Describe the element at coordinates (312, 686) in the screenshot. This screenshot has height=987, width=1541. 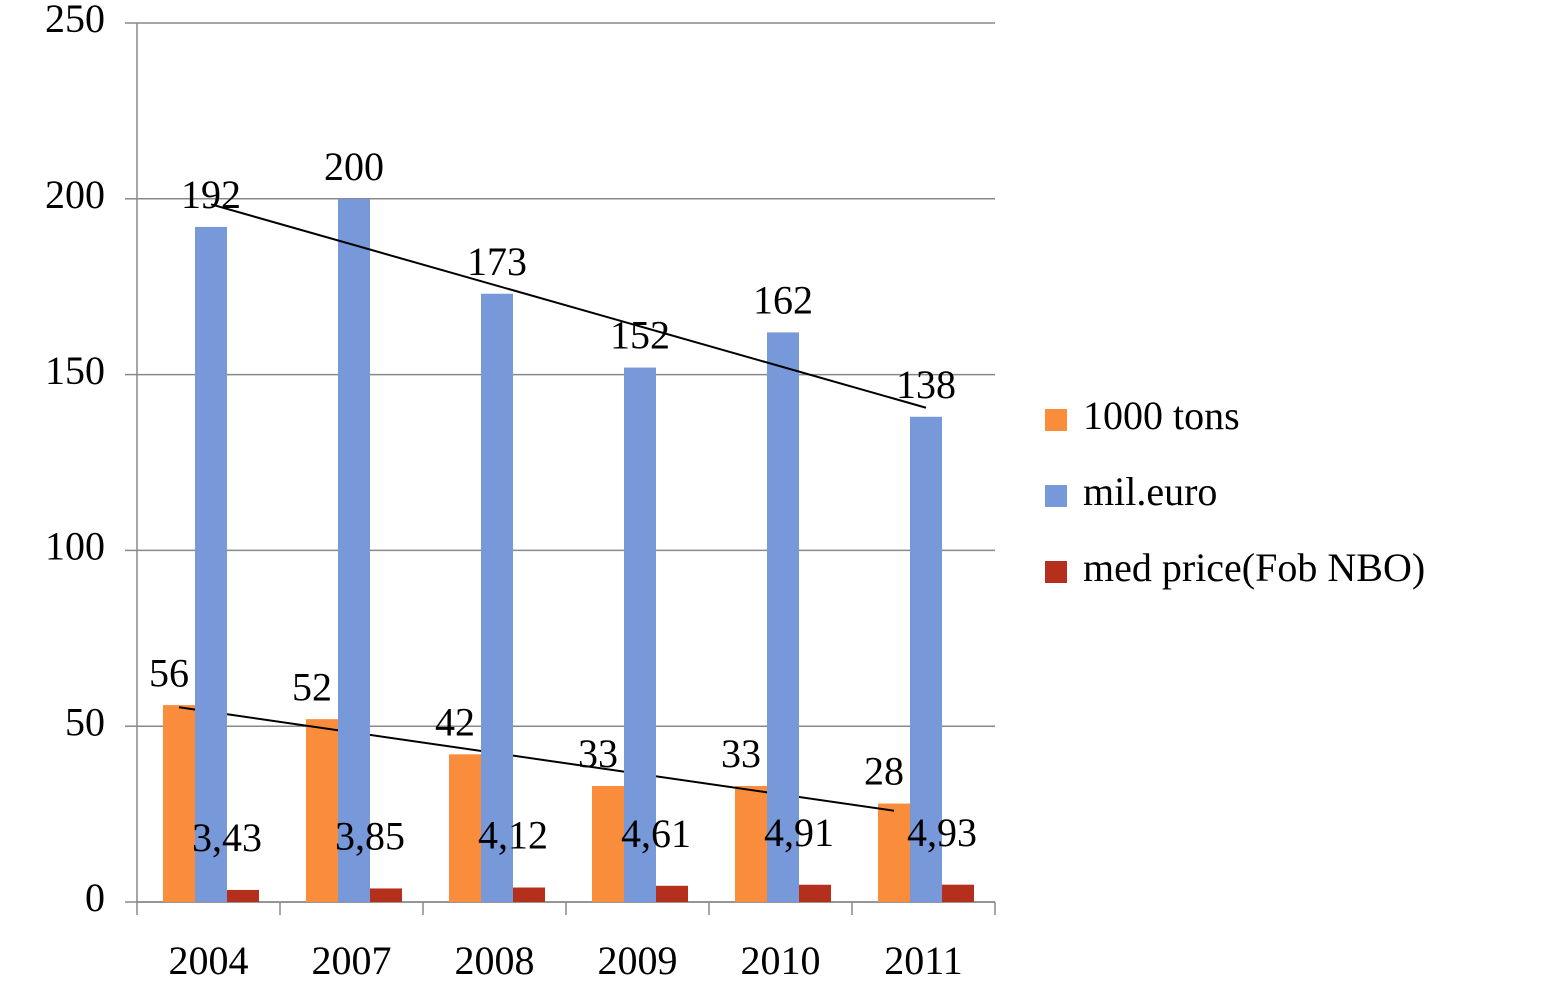
I see `data-label: 52` at that location.